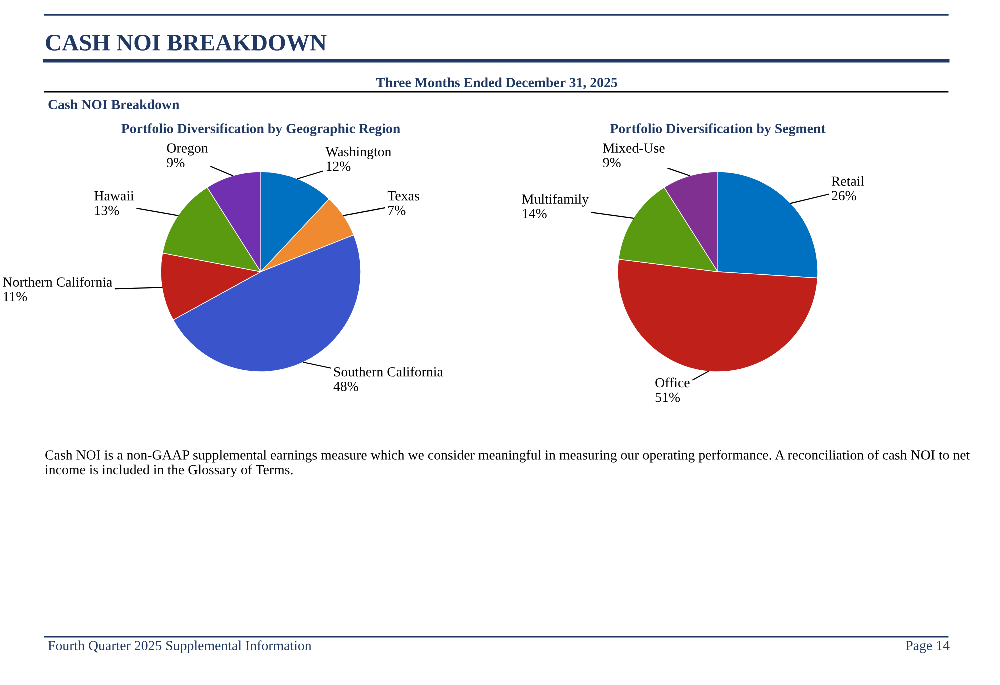 The image size is (1000, 685). I want to click on text: Cash NOI is a non-GAAP supplemental earnings measure which we consider meaningful in measuring our operating performance. A reconciliation of cash NOI to net income is included in the Glossary of Terms., so click(507, 464).